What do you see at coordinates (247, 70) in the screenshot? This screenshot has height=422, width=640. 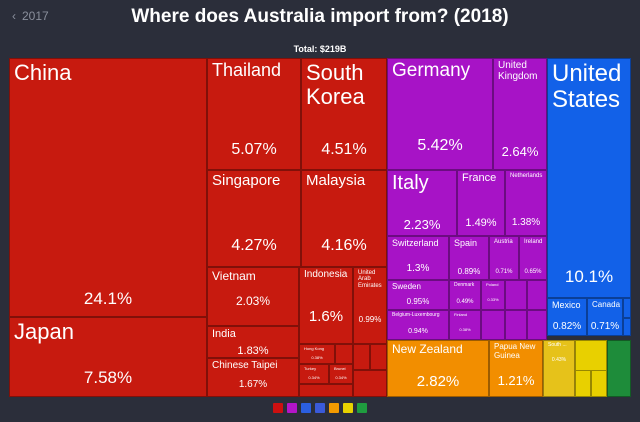 I see `tile-label: Thailand` at bounding box center [247, 70].